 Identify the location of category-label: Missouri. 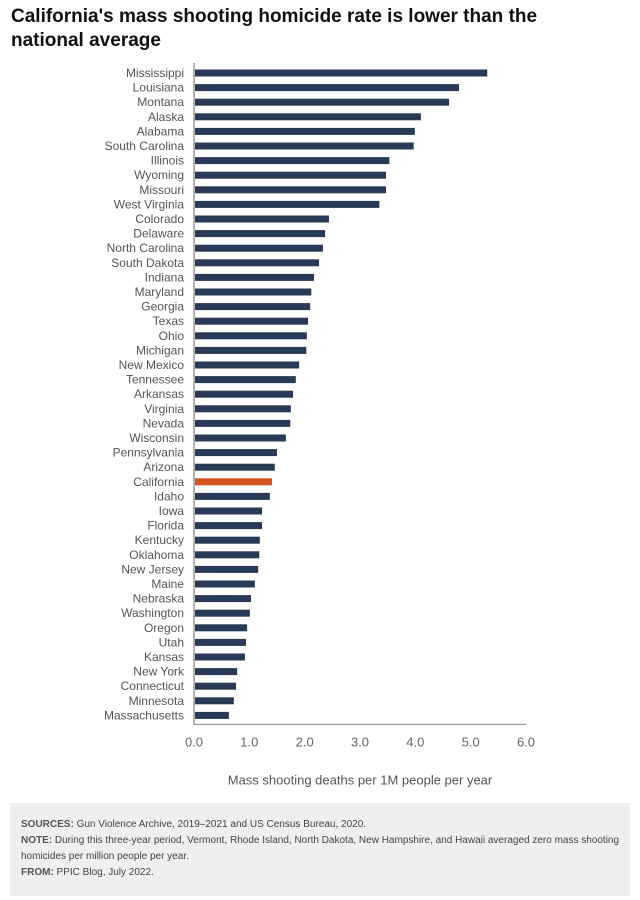
(161, 190).